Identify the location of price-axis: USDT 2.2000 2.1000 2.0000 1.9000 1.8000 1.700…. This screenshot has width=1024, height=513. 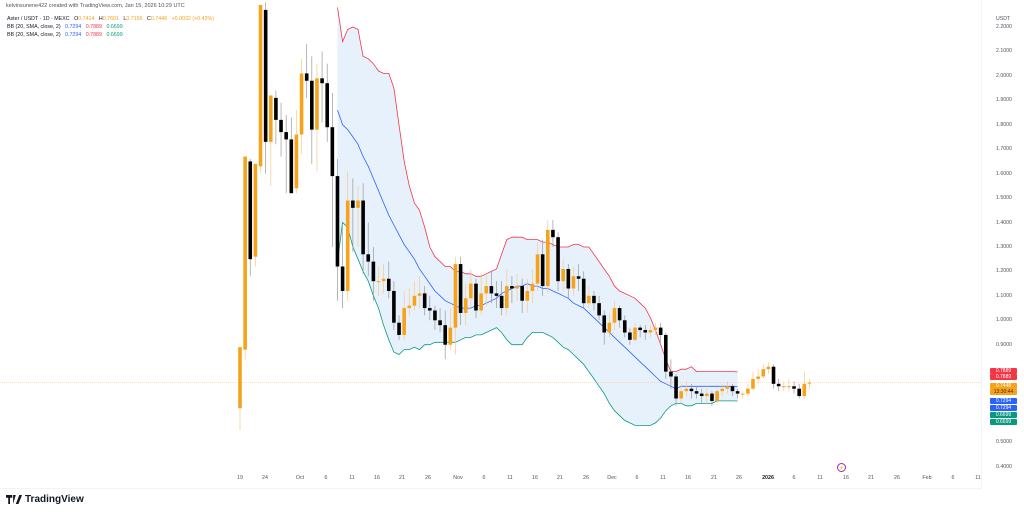
(1002, 245).